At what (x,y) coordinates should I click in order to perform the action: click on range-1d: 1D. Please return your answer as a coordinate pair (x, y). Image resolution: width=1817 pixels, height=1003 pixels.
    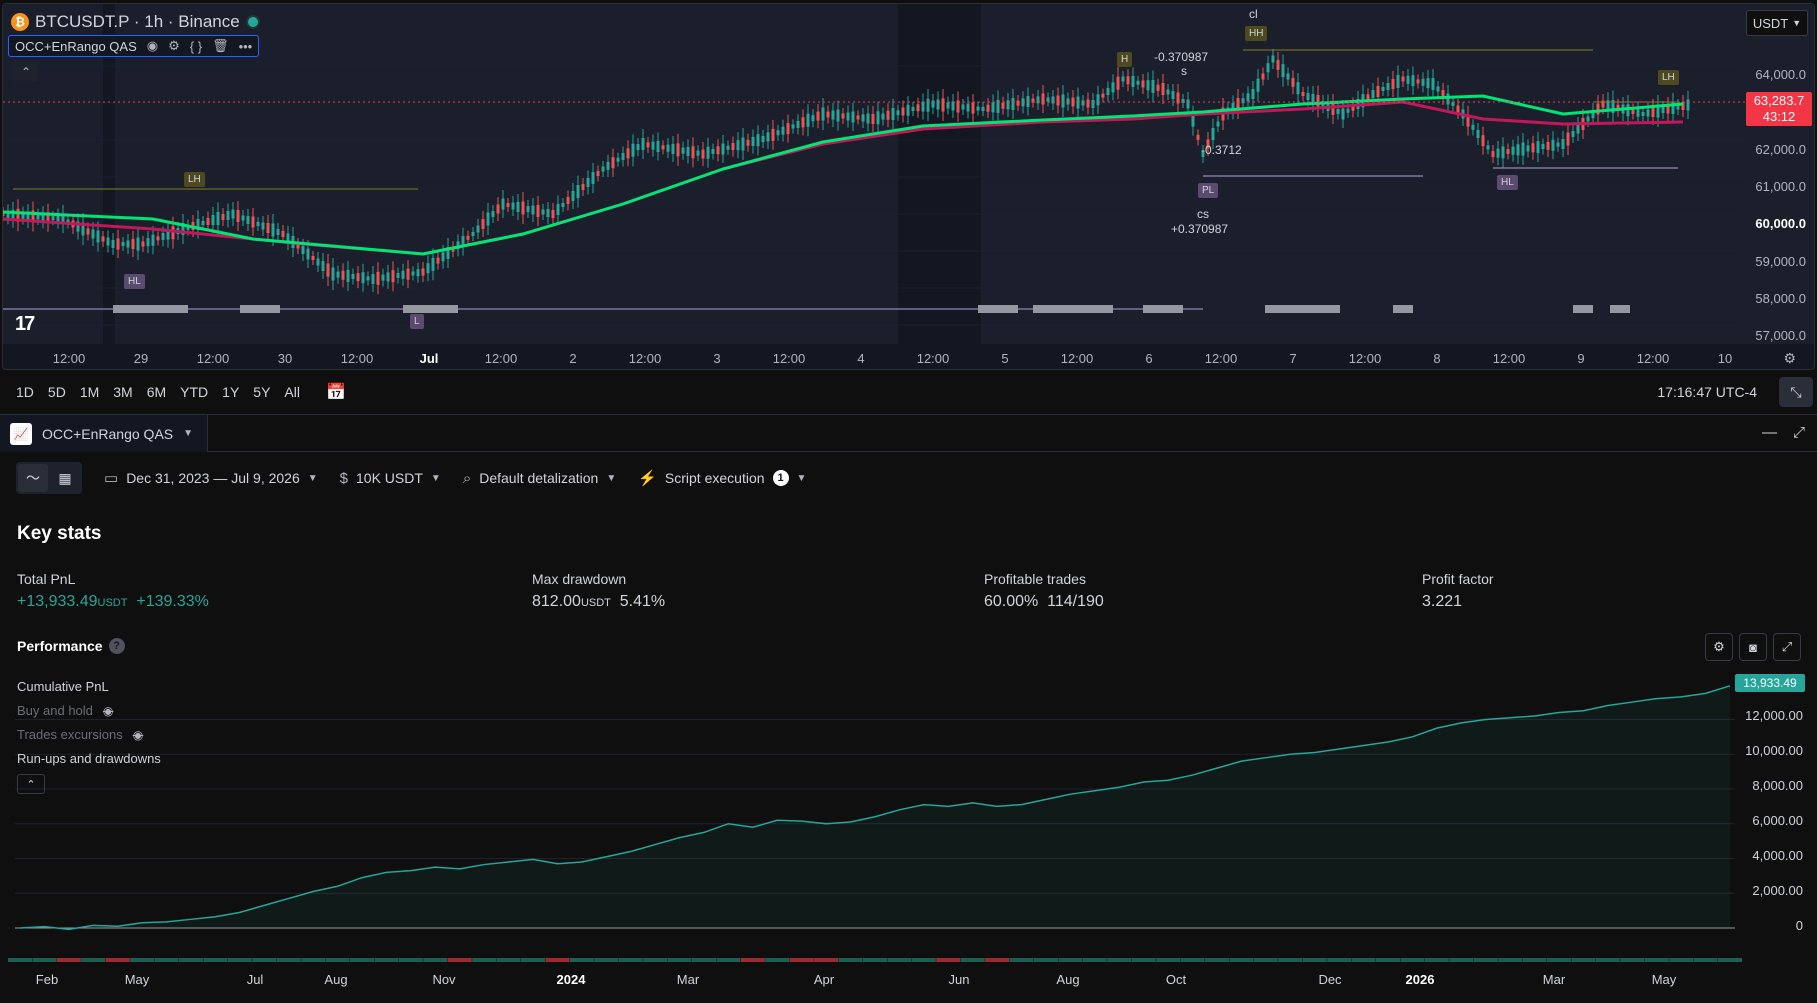
    Looking at the image, I should click on (25, 392).